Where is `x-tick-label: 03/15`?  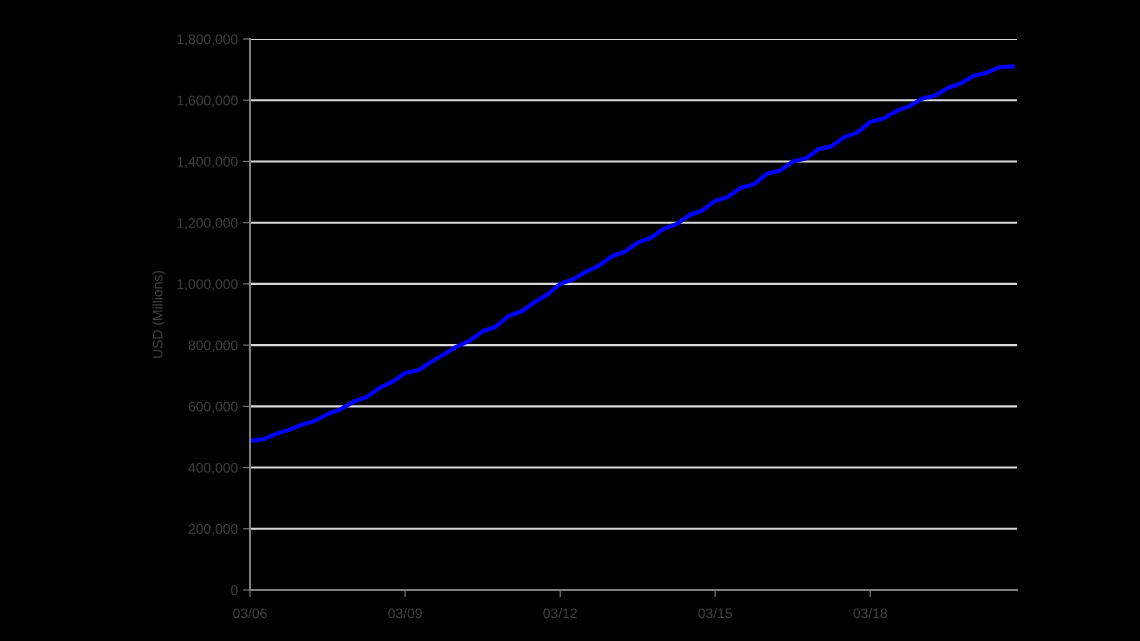
x-tick-label: 03/15 is located at coordinates (715, 613).